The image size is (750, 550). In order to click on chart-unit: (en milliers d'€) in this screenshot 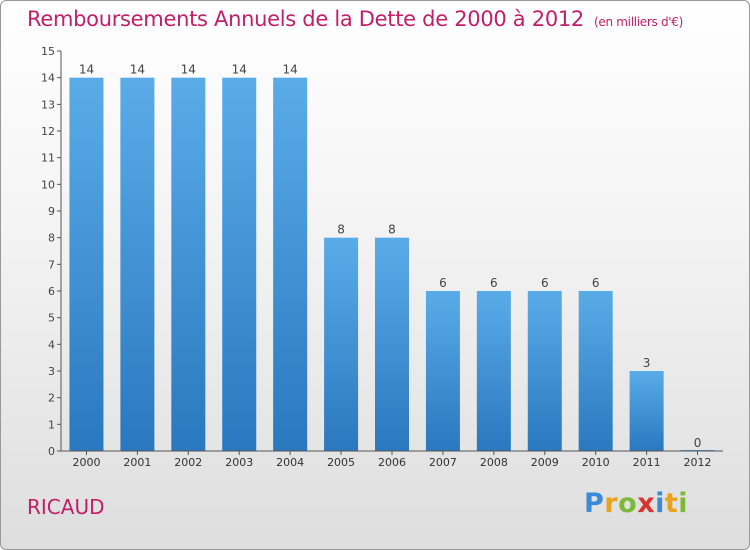, I will do `click(639, 22)`.